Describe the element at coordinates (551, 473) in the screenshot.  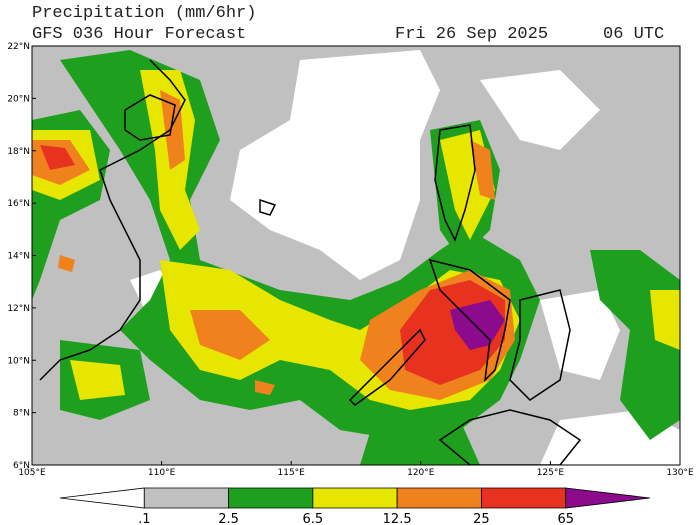
I see `lon-label: 125°E` at that location.